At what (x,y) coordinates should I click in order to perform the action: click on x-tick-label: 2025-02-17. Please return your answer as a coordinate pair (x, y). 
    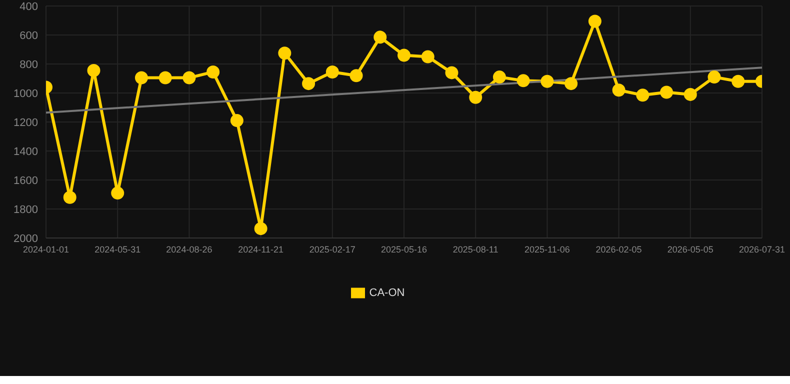
    Looking at the image, I should click on (332, 249).